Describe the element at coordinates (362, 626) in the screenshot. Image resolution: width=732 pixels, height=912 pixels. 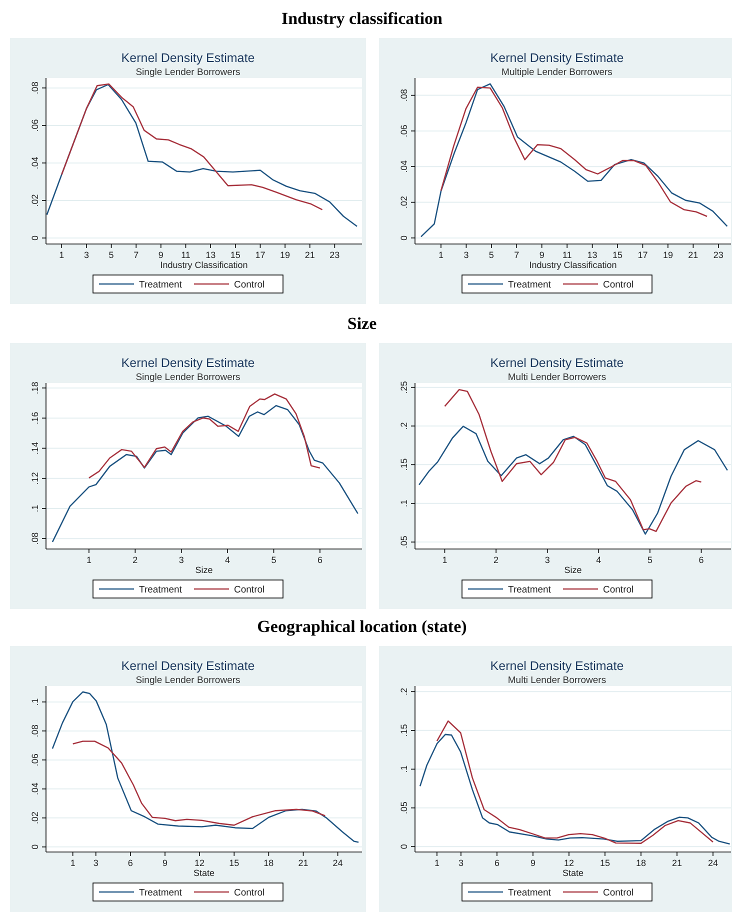
I see `text: Geographical location (state)` at that location.